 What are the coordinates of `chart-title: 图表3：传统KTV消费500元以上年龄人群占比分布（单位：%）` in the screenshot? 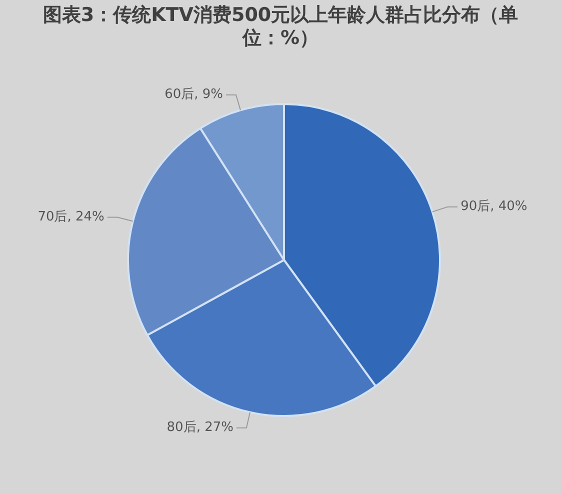 It's located at (281, 27).